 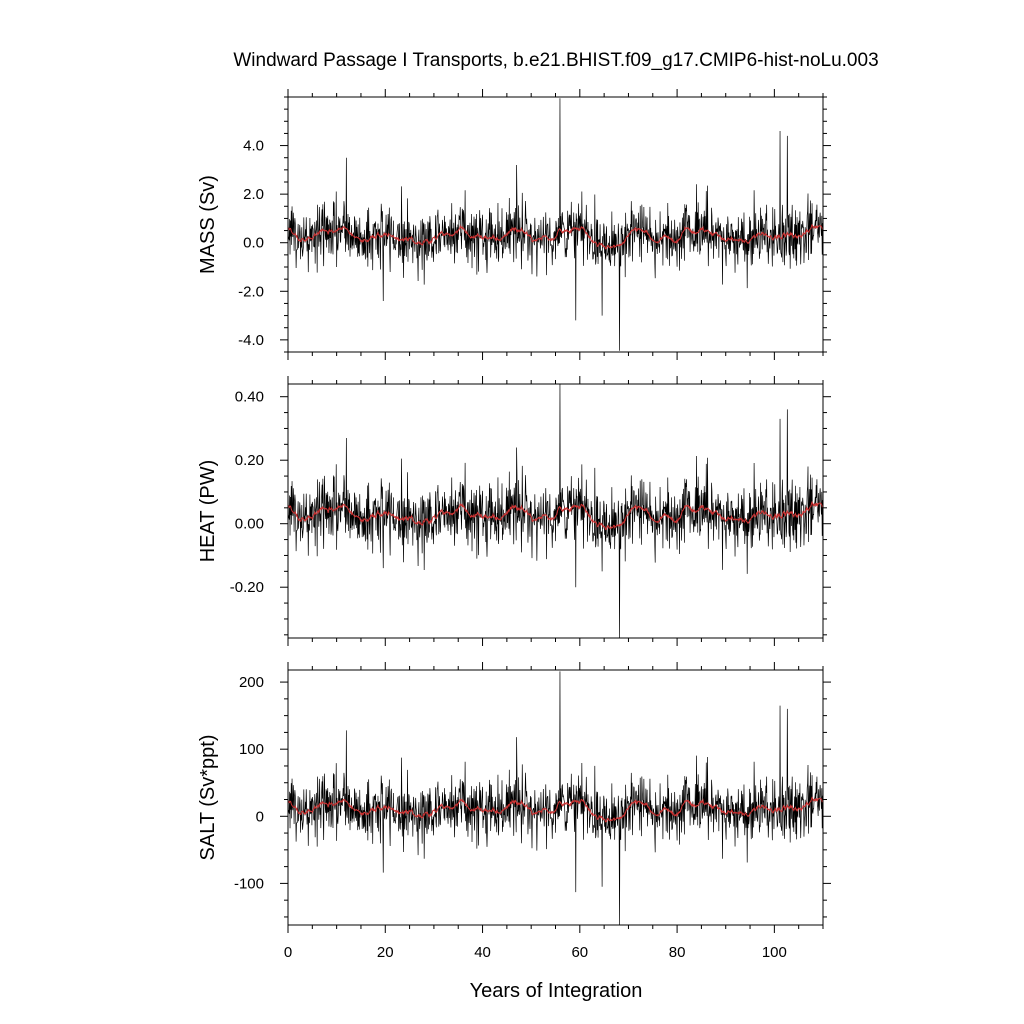 I want to click on x-tick-label: 0, so click(x=288, y=952).